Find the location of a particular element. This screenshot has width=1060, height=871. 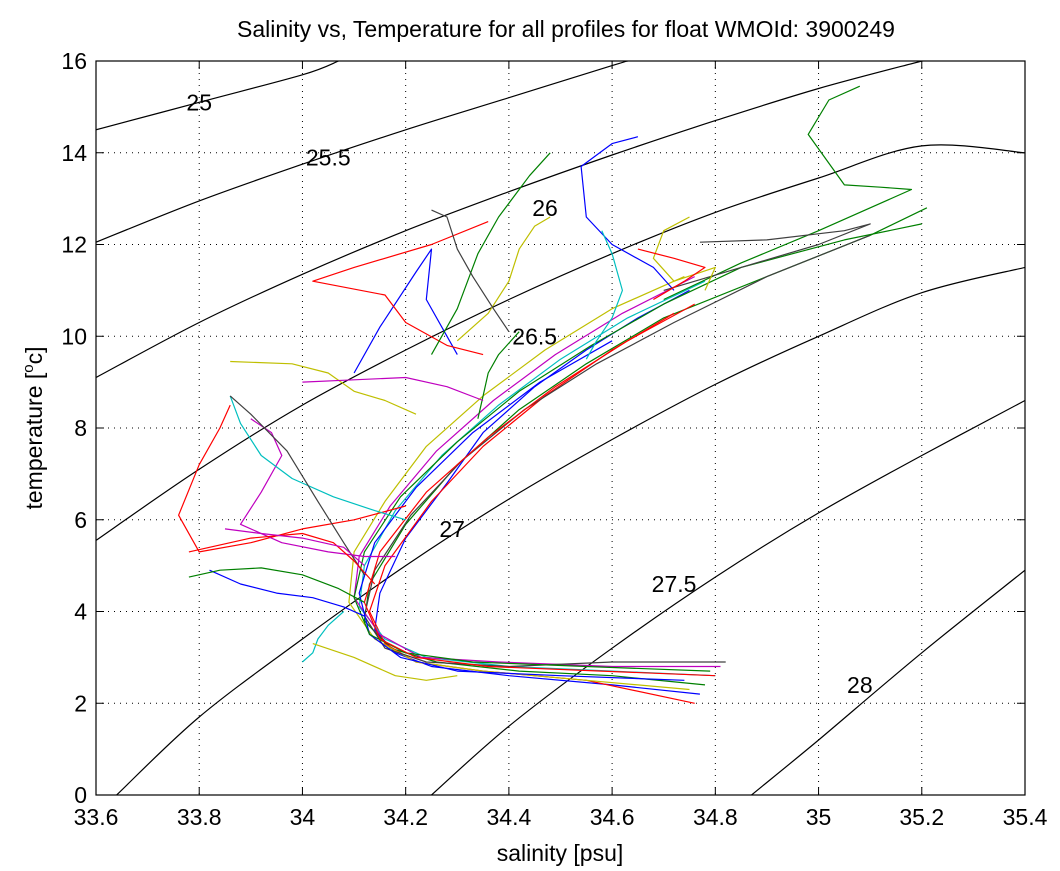

y-tick-label: 6 is located at coordinates (80, 520).